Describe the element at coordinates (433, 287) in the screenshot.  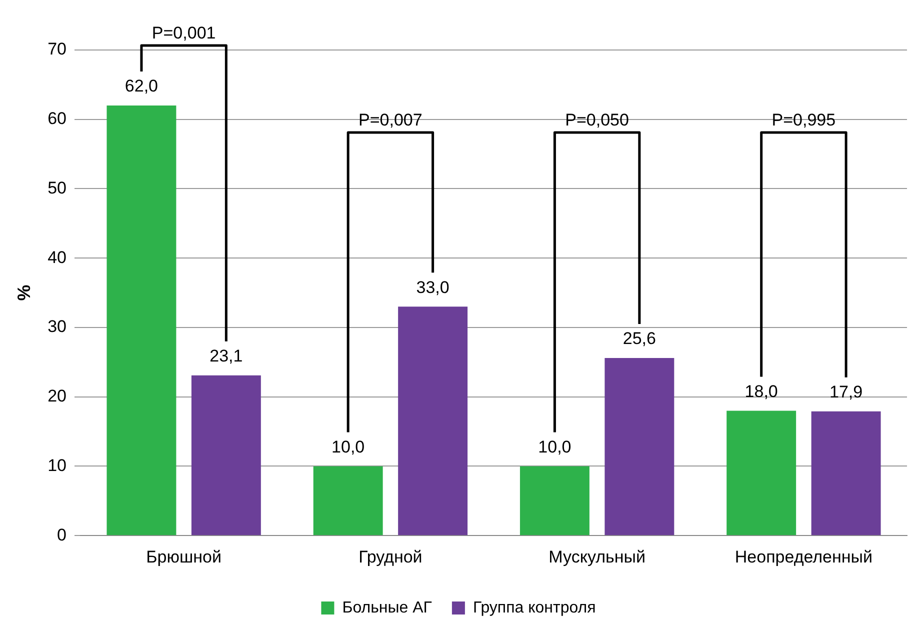
I see `data-label: 33,0` at that location.